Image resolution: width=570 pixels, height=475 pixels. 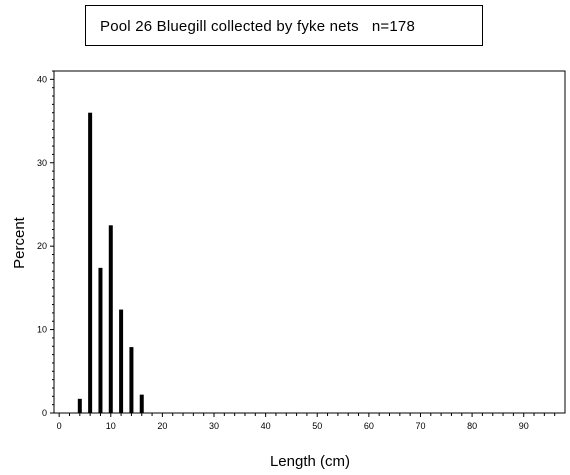 I want to click on y-tick-label: 0, so click(x=44, y=413).